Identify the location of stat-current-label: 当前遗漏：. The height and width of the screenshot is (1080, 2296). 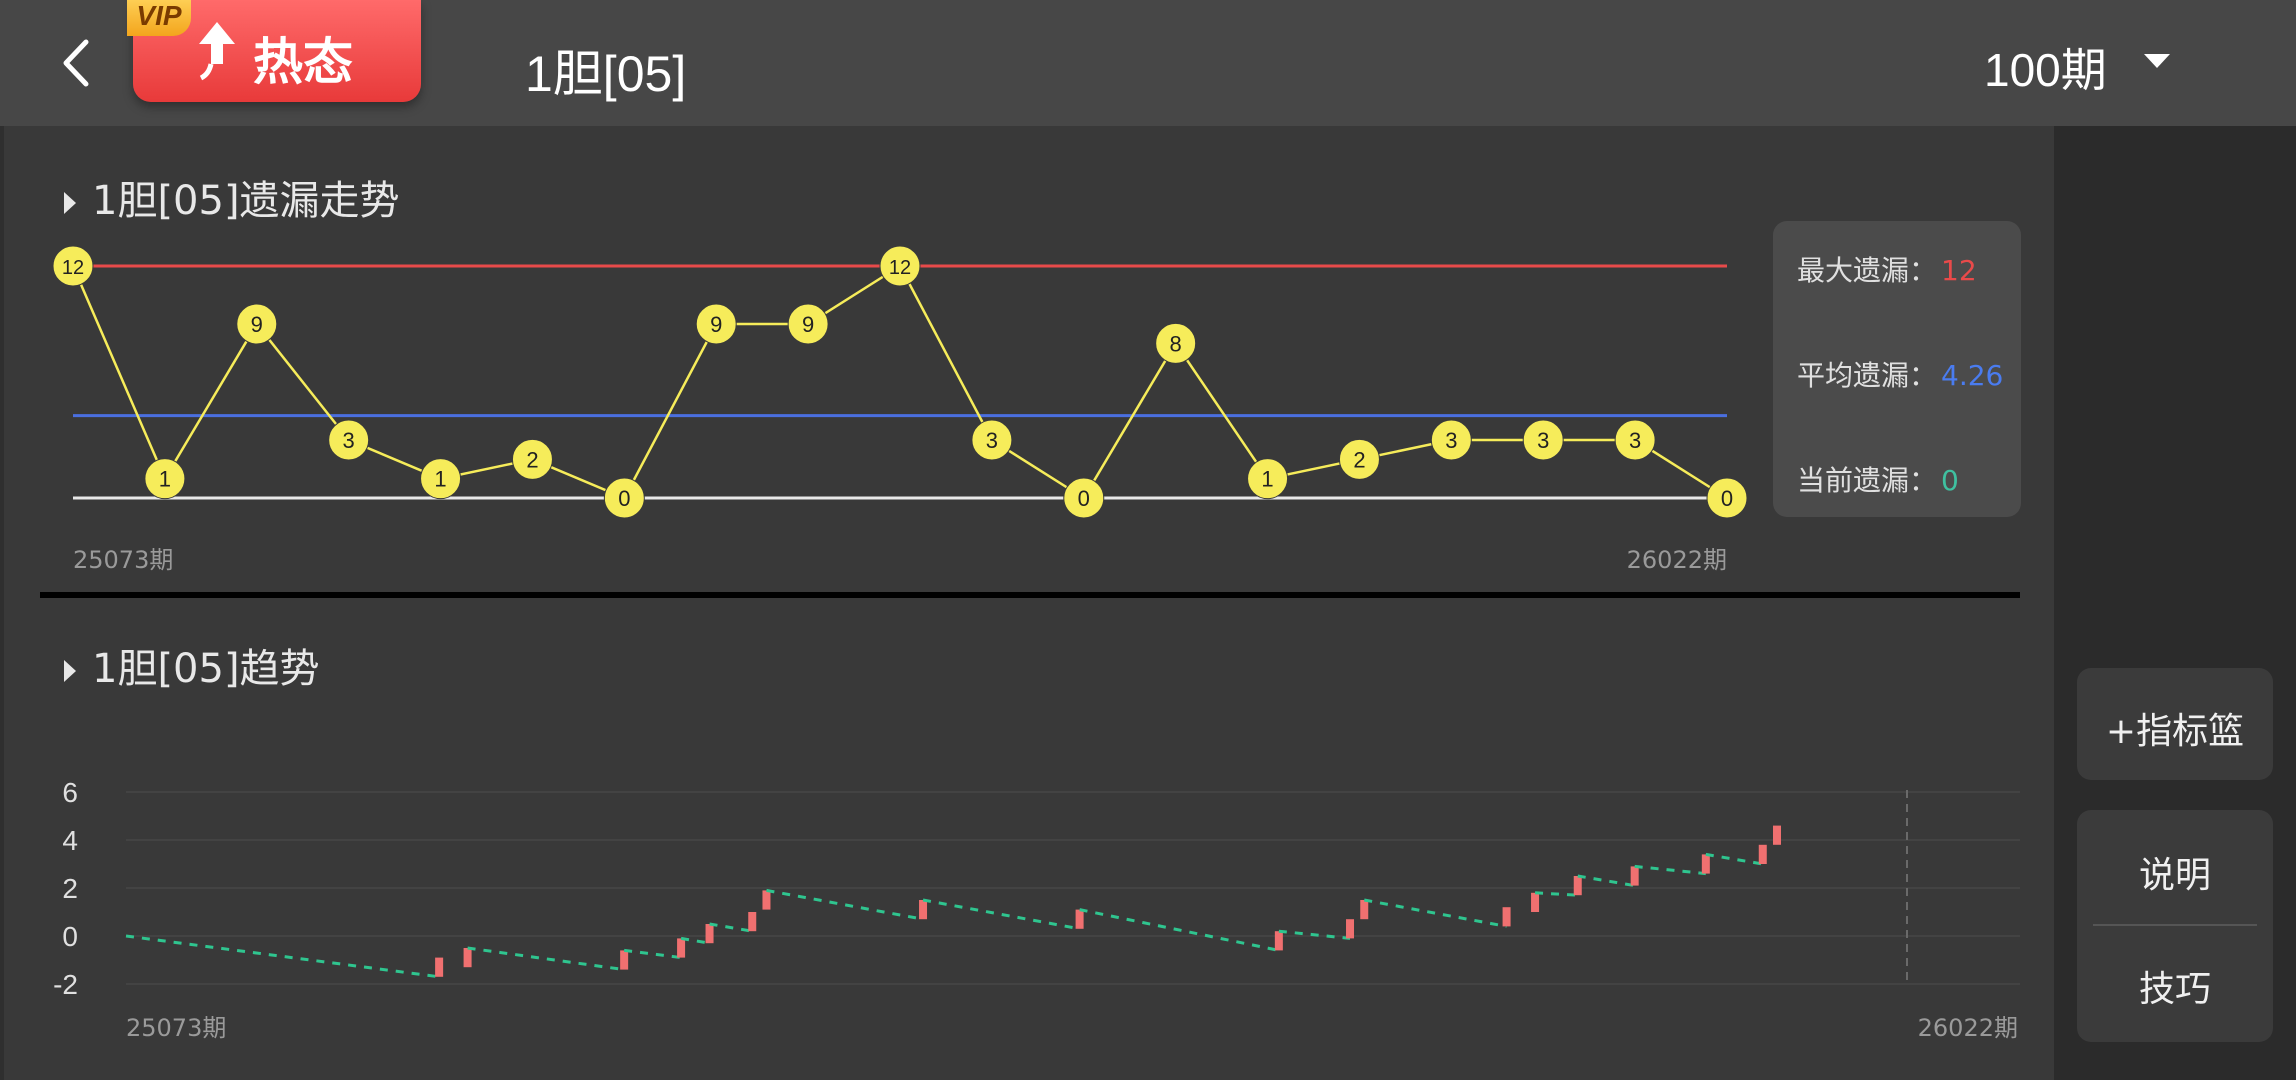
(1867, 480).